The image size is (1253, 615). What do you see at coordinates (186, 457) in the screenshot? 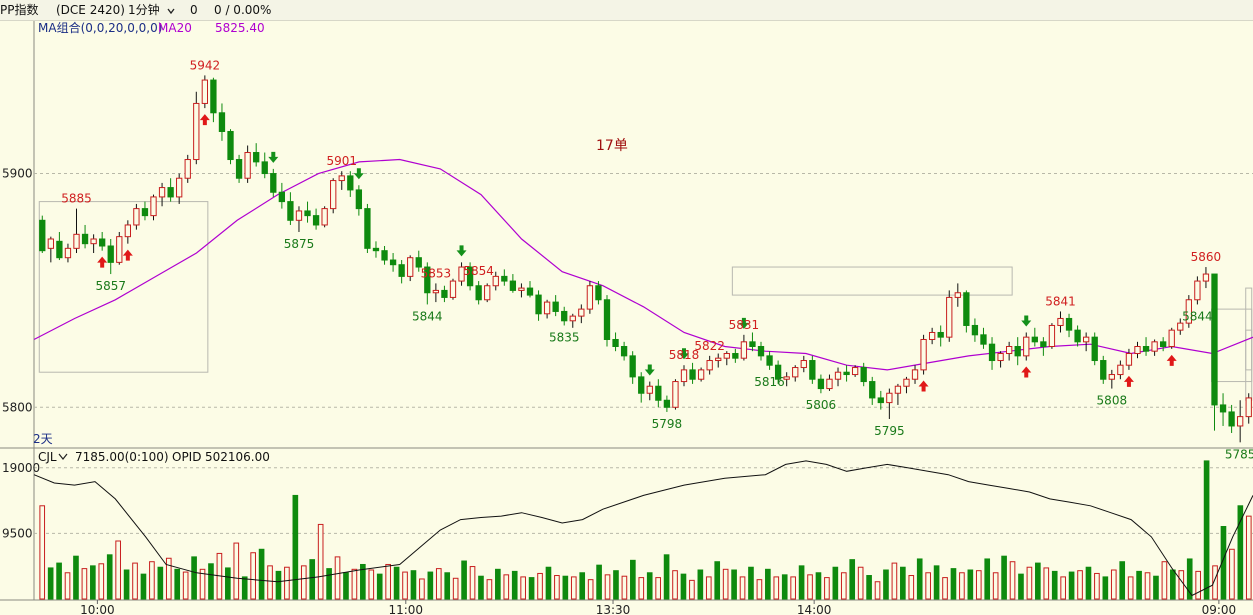
I see `opid-label: OPID` at bounding box center [186, 457].